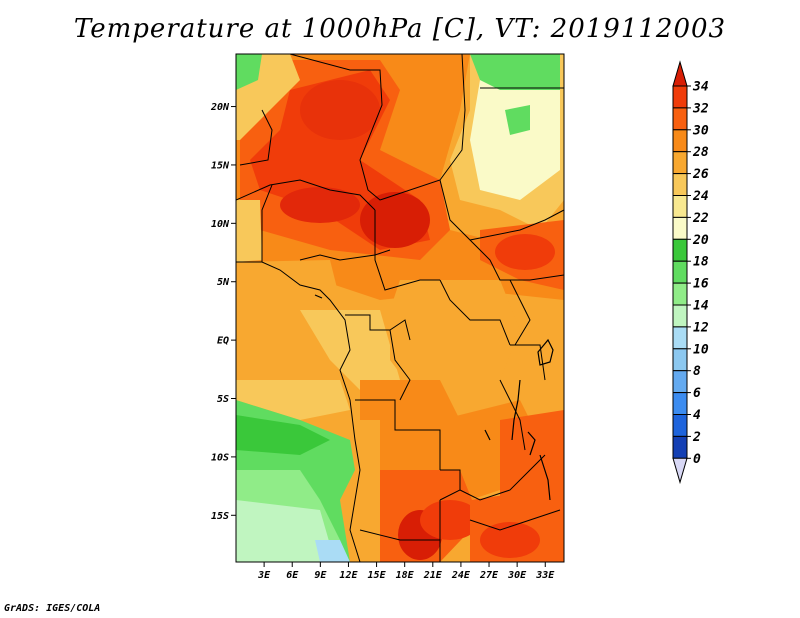 This screenshot has width=800, height=618. I want to click on colorbar-label: 12, so click(701, 327).